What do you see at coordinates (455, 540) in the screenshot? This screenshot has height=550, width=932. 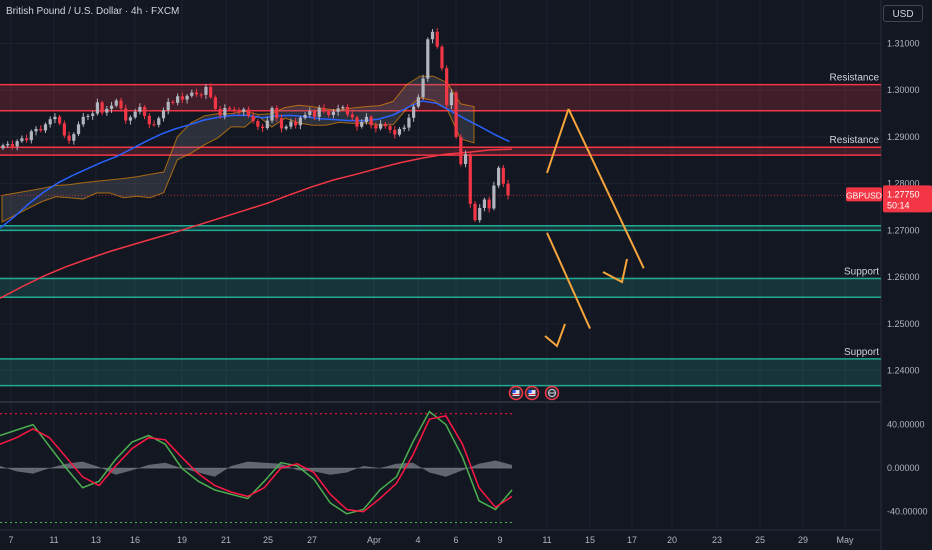 I see `time-tick-label: 6` at bounding box center [455, 540].